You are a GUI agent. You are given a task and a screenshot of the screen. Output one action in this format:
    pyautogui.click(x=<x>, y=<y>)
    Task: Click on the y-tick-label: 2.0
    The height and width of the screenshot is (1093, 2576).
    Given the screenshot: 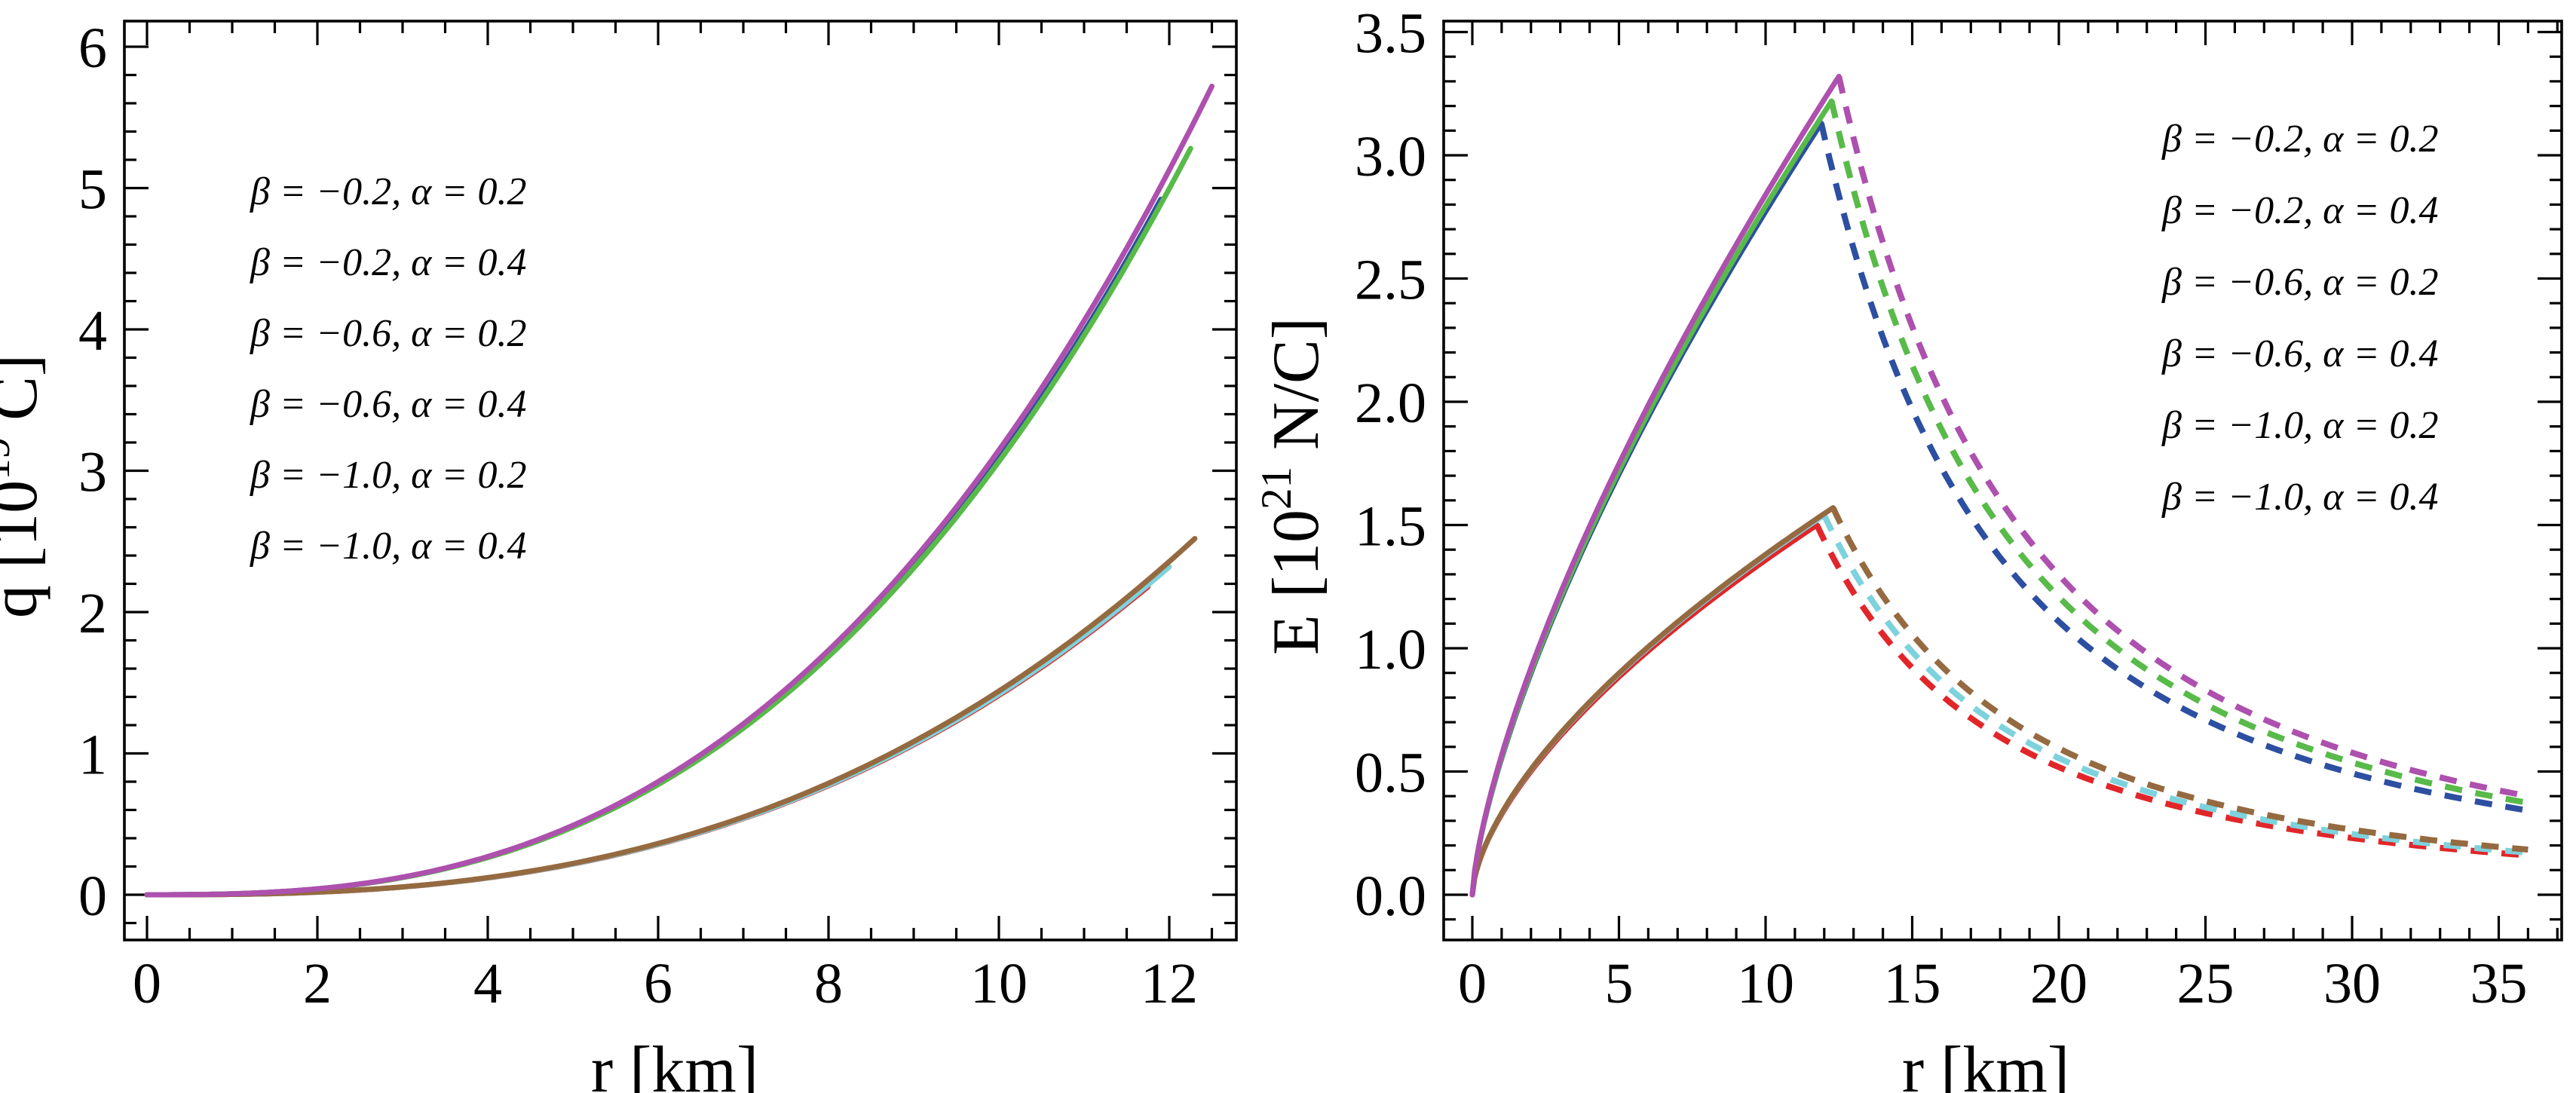 What is the action you would take?
    pyautogui.click(x=1390, y=404)
    